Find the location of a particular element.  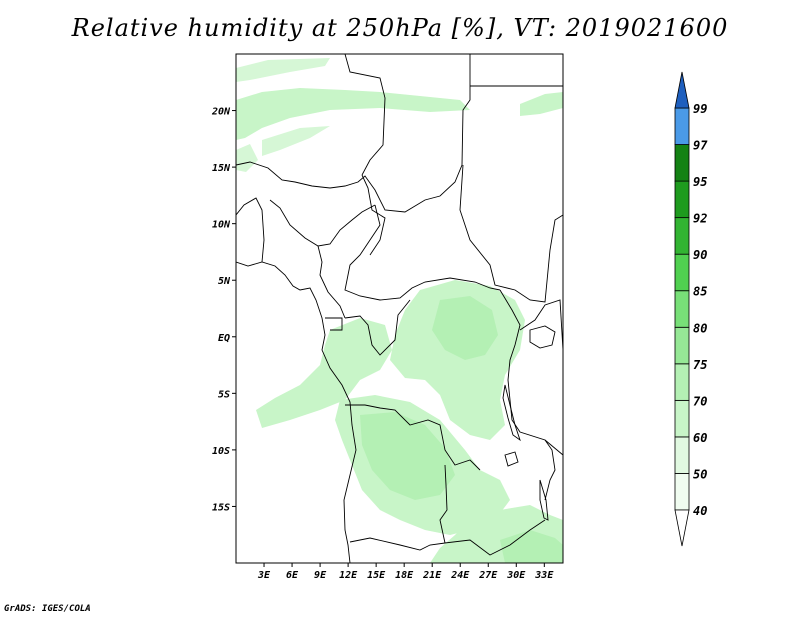

lat-tick-label: 10S is located at coordinates (221, 451).